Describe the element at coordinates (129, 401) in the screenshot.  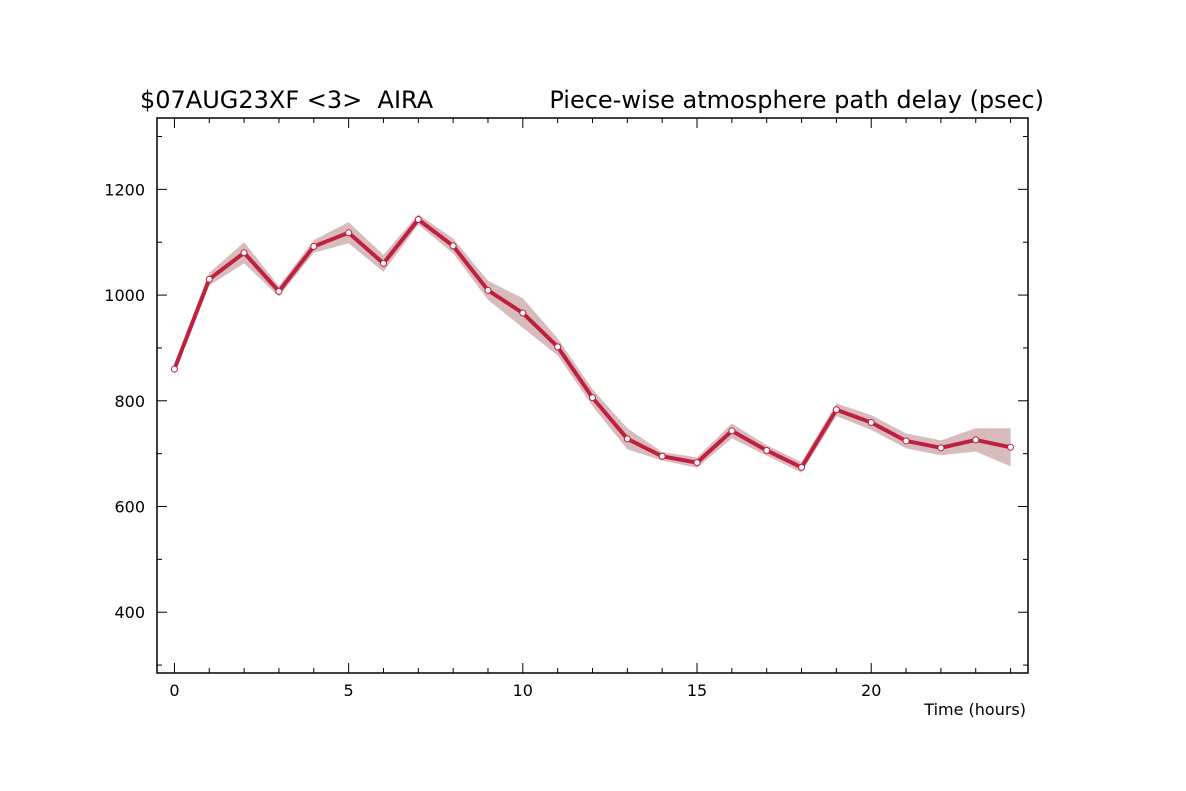
I see `y-tick-label: 800` at that location.